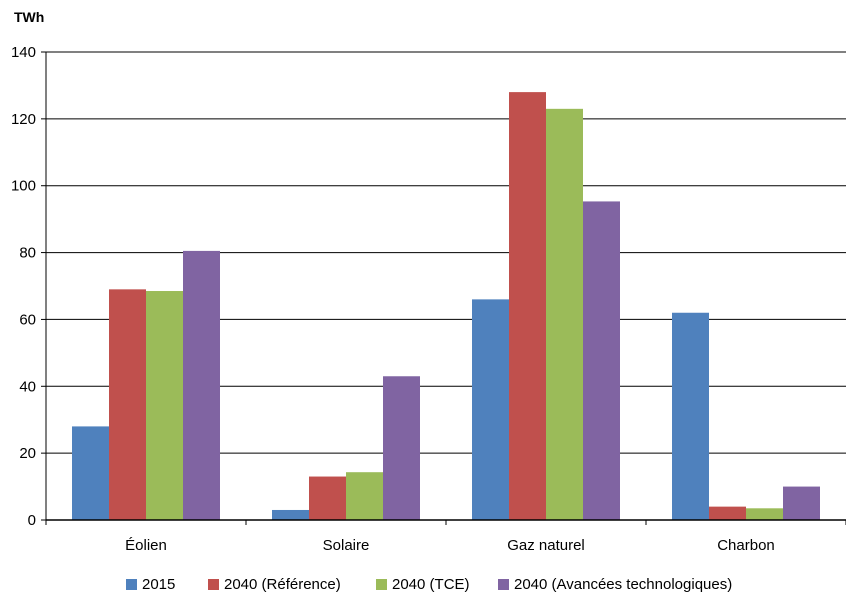 The height and width of the screenshot is (604, 846). I want to click on y-tick-label: 20, so click(27, 453).